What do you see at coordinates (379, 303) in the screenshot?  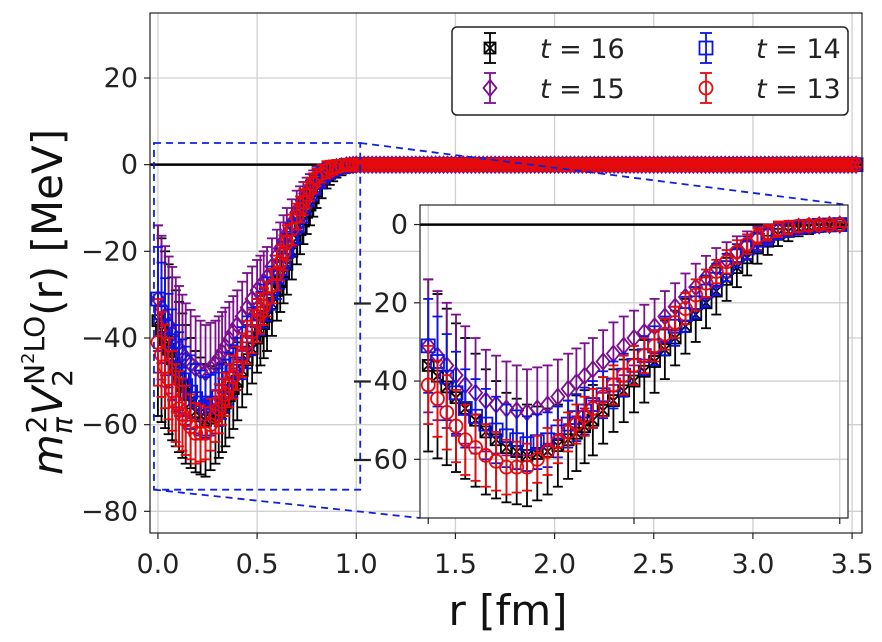 I see `inset-y-tick-label: −20` at bounding box center [379, 303].